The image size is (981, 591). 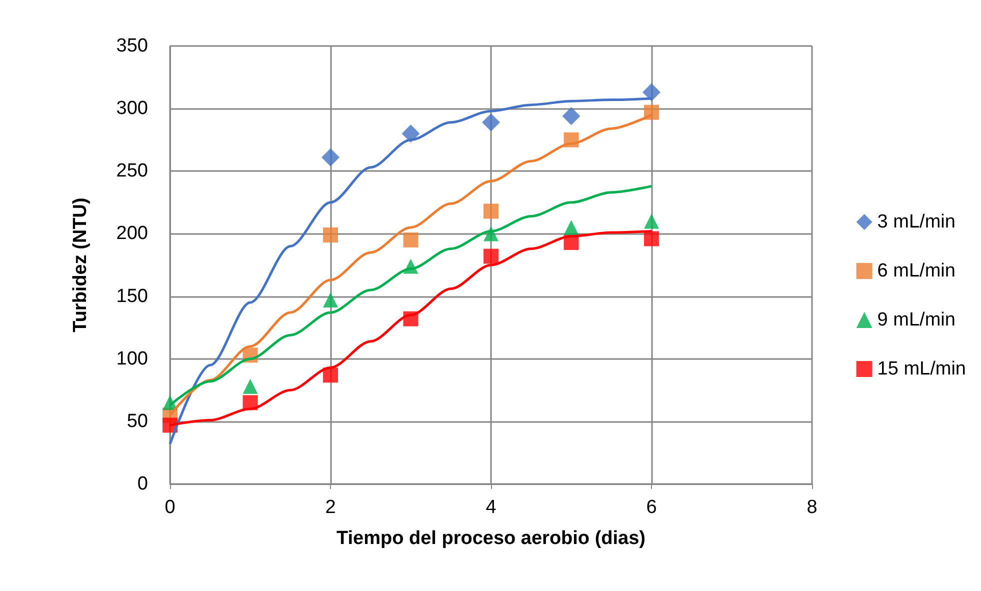 What do you see at coordinates (330, 507) in the screenshot?
I see `x-tick-label: 2` at bounding box center [330, 507].